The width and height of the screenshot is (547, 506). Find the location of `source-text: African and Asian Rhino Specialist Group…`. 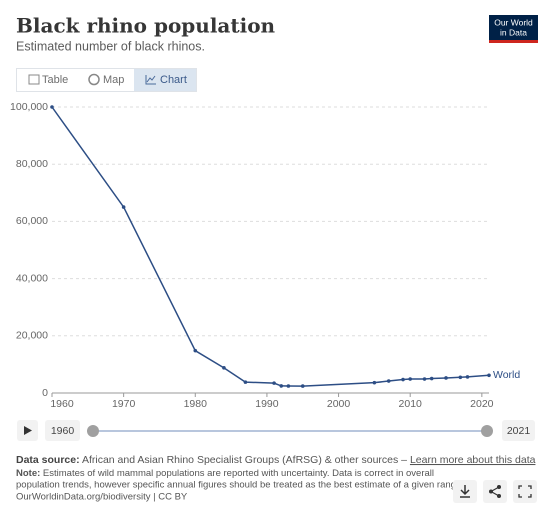

source-text: African and Asian Rhino Specialist Group… is located at coordinates (246, 460).